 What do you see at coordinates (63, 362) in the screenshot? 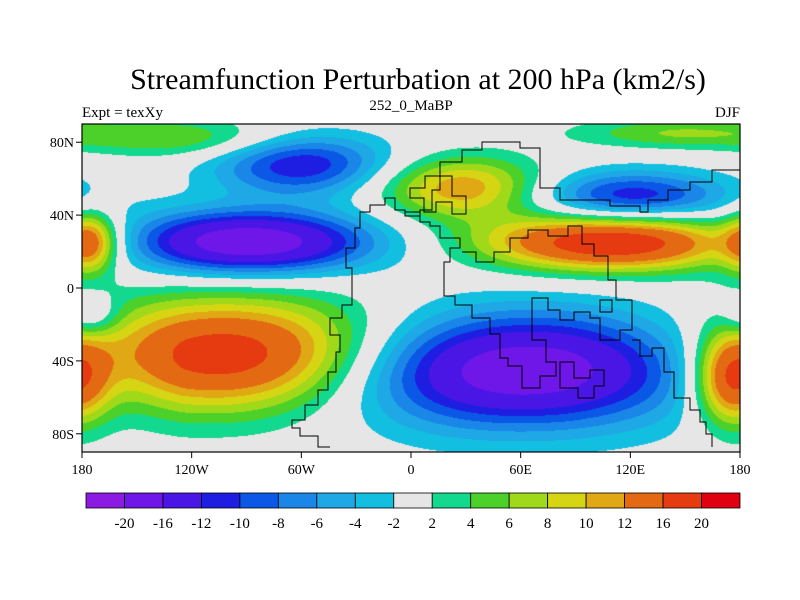
I see `y-tick-label: 40S` at bounding box center [63, 362].